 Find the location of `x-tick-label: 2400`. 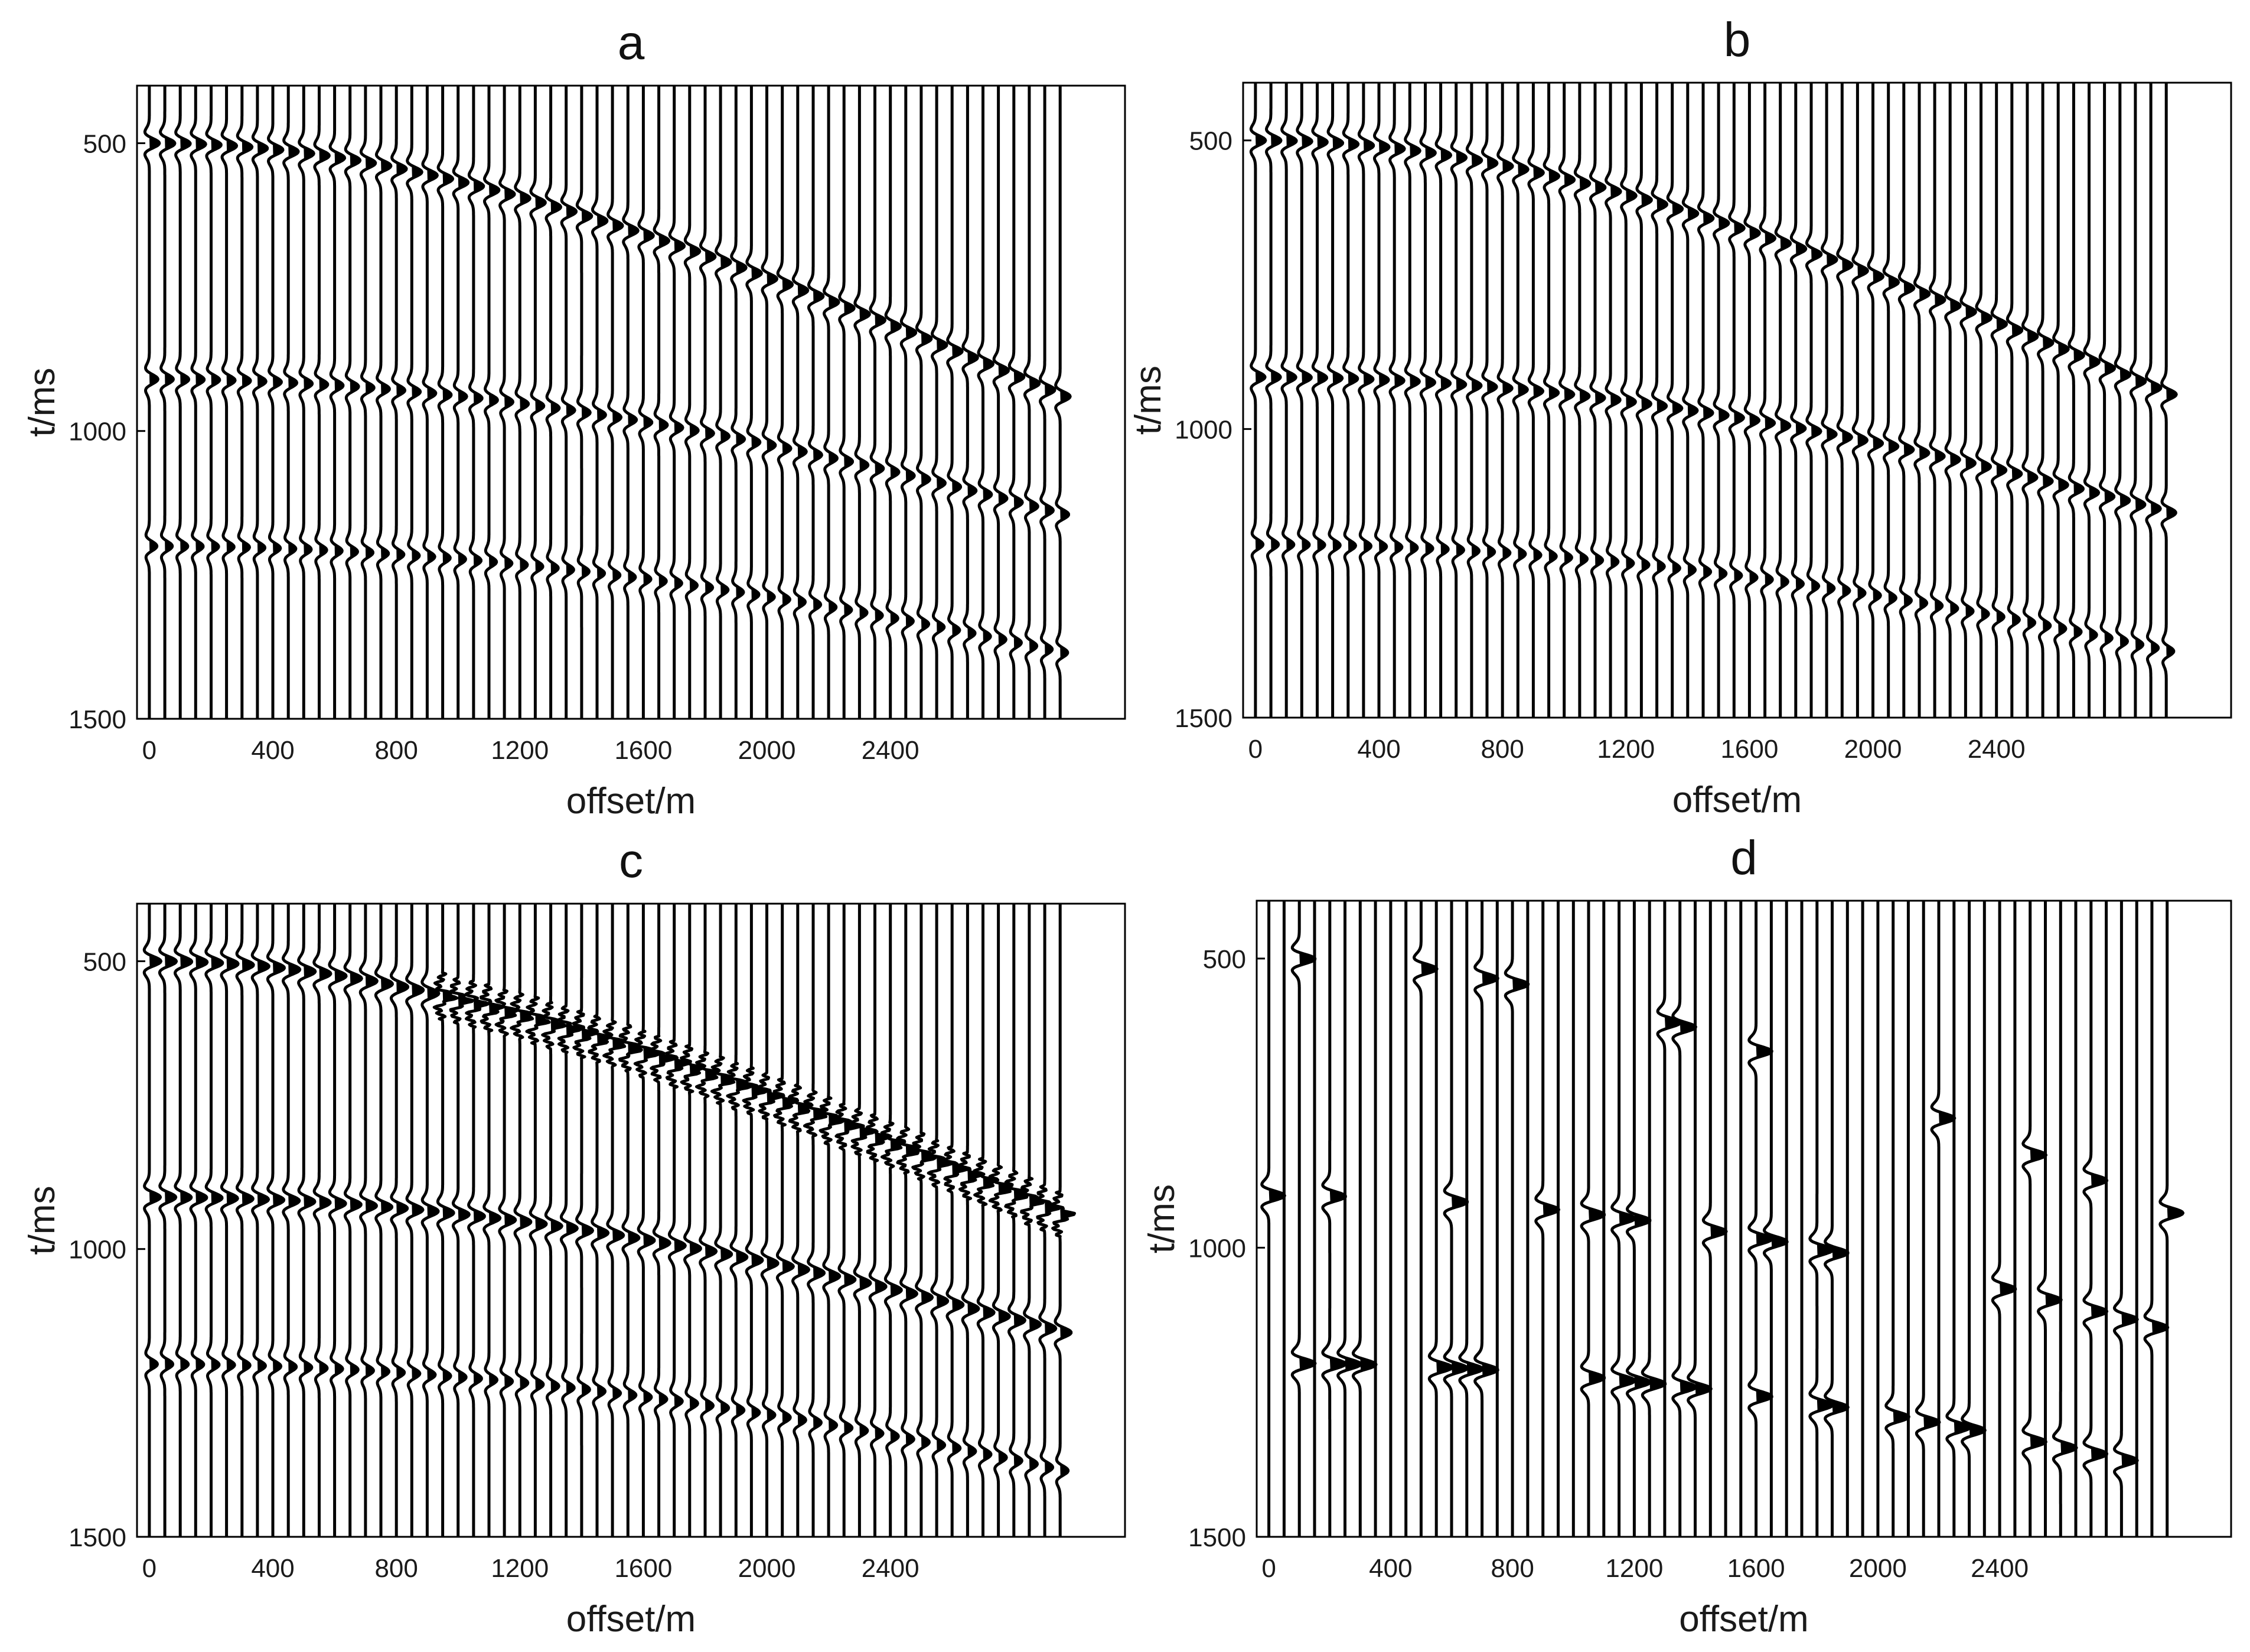

x-tick-label: 2400 is located at coordinates (2000, 1568).